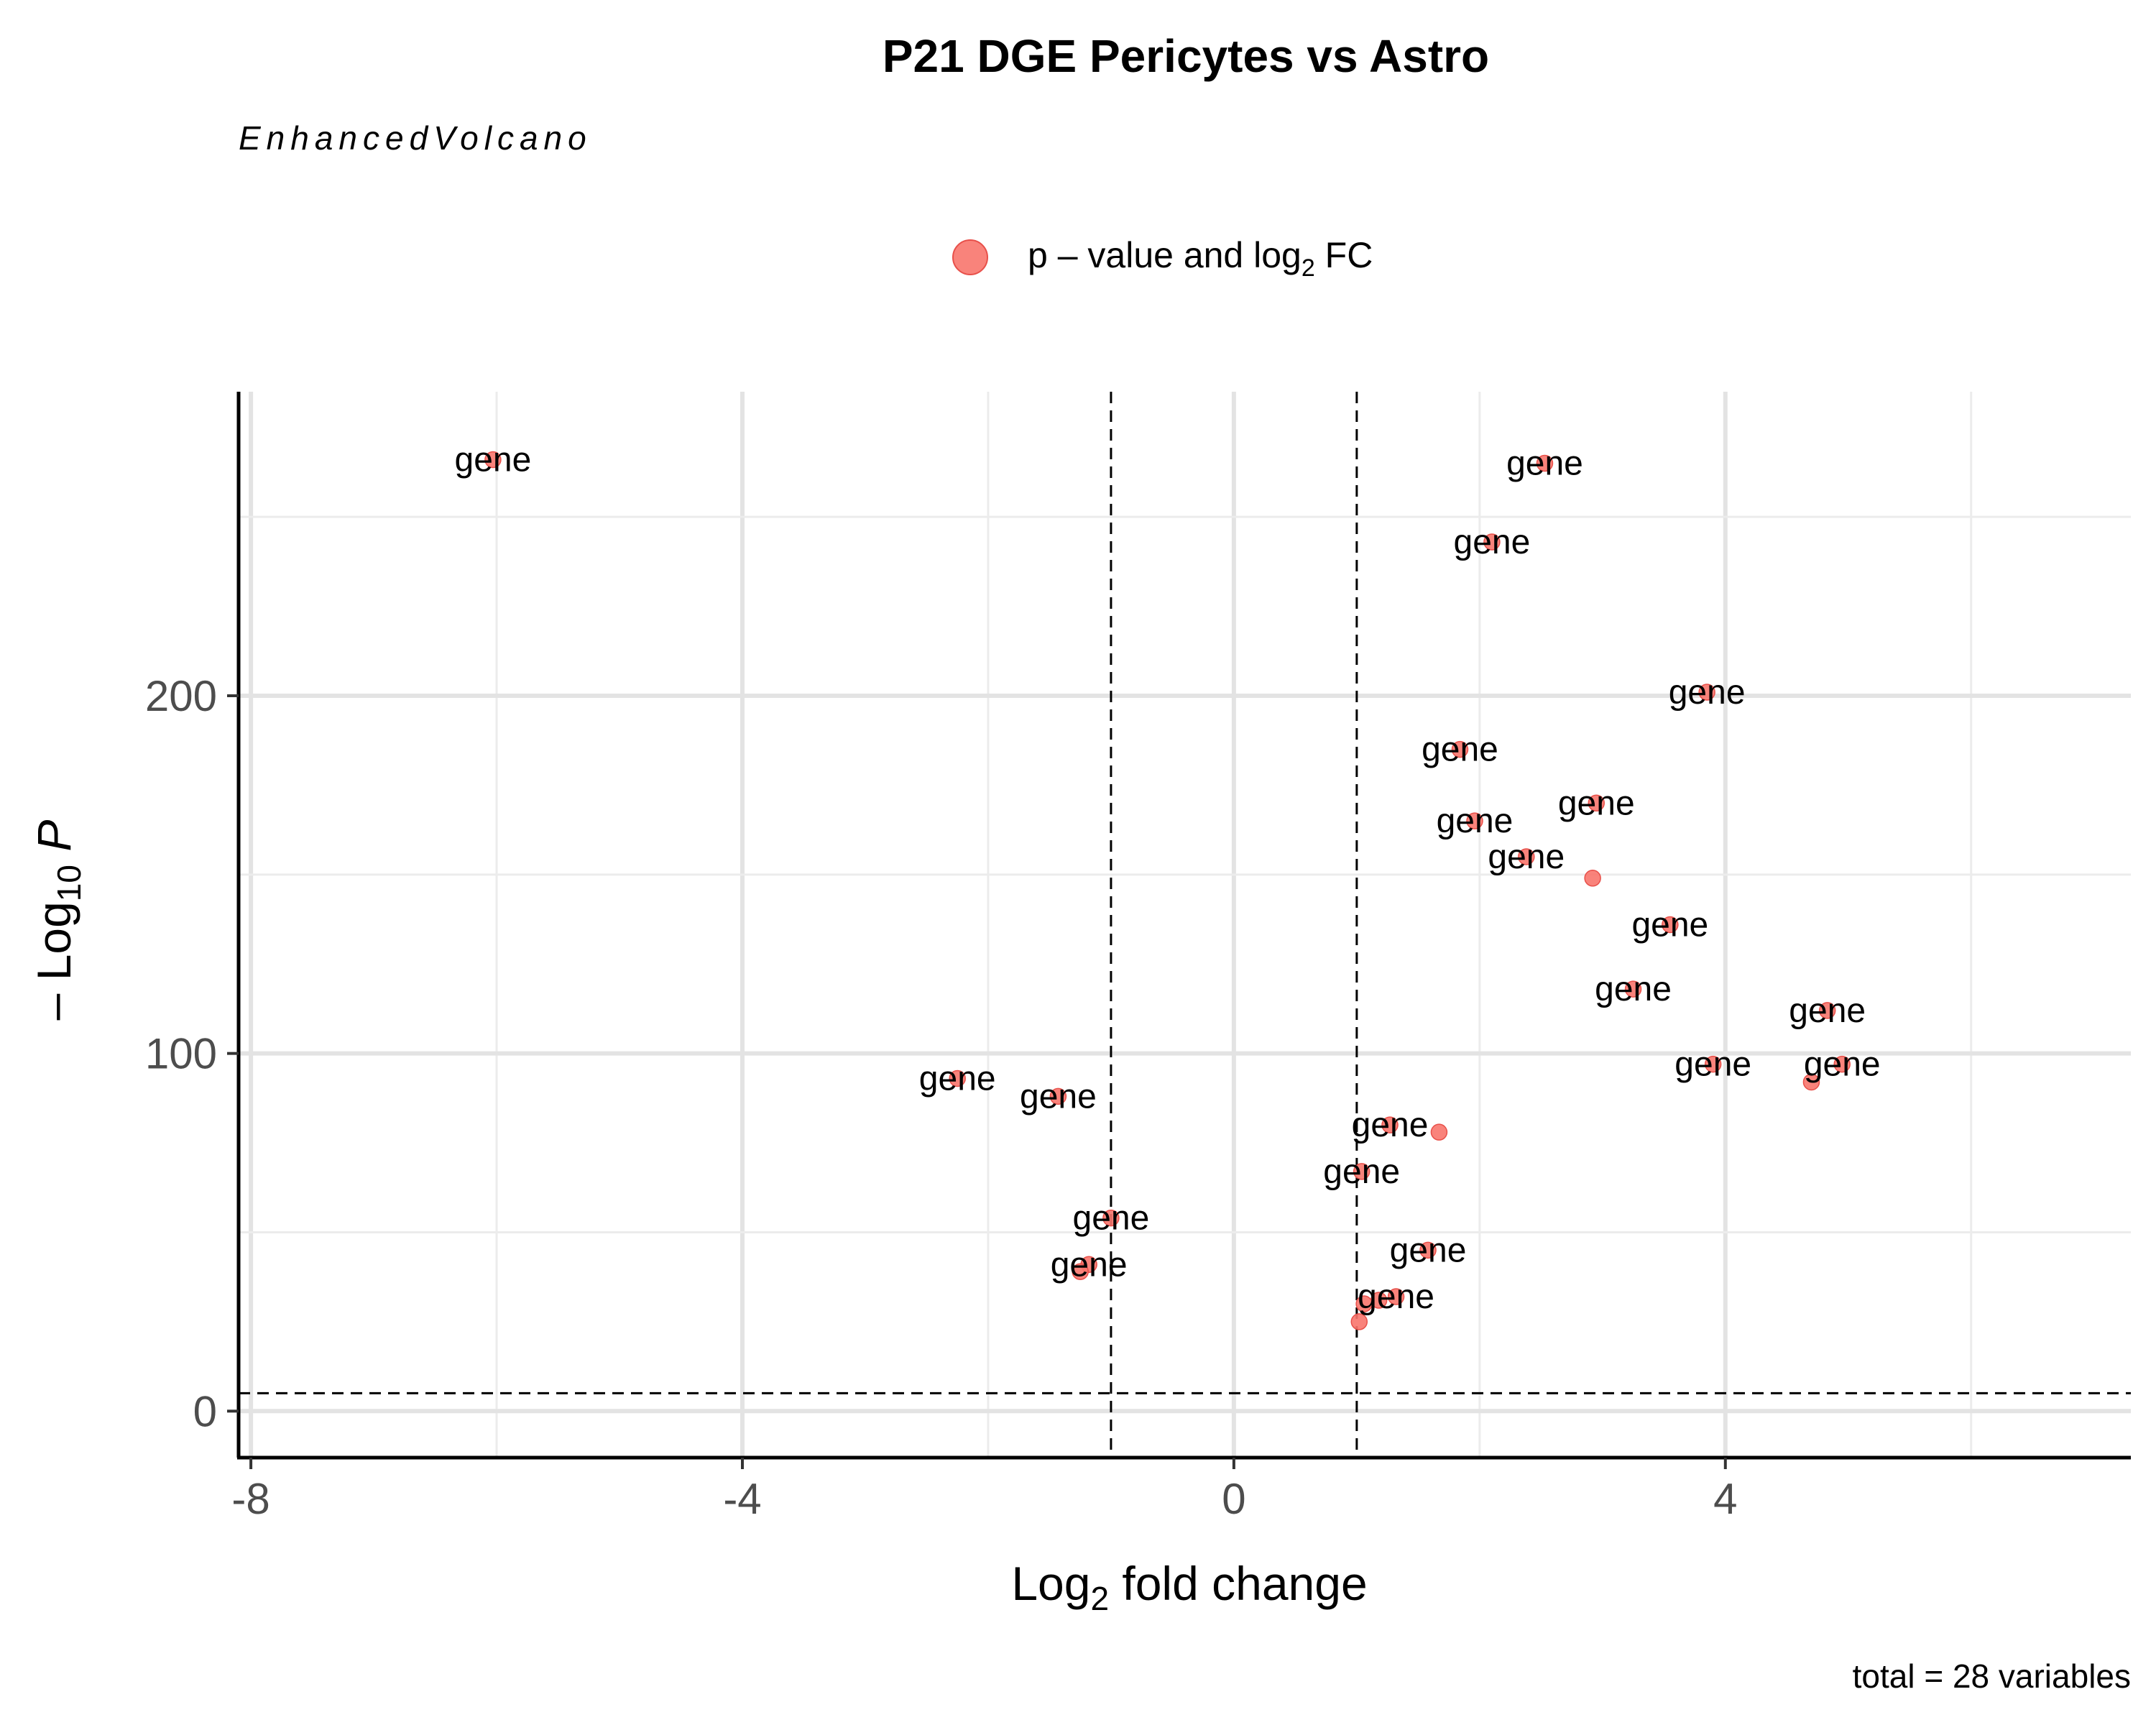 The image size is (2156, 1725). I want to click on y-axis-title: – Log10 P, so click(58, 920).